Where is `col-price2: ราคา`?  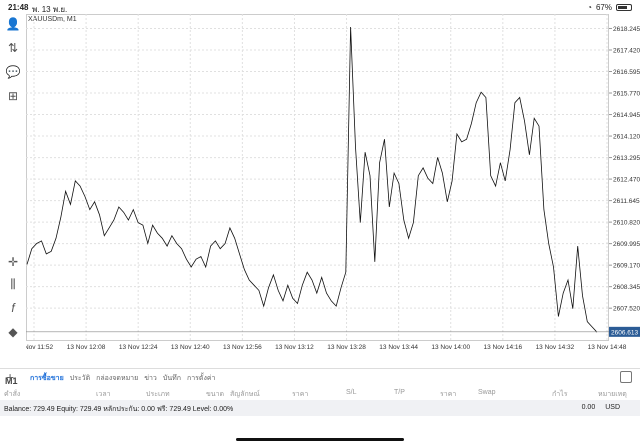
col-price2: ราคา is located at coordinates (448, 394).